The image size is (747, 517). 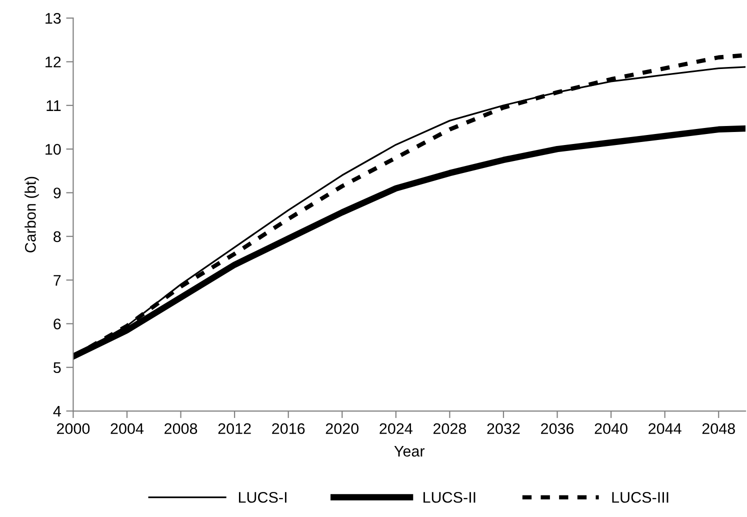 What do you see at coordinates (73, 428) in the screenshot?
I see `x-tick-label: 2000` at bounding box center [73, 428].